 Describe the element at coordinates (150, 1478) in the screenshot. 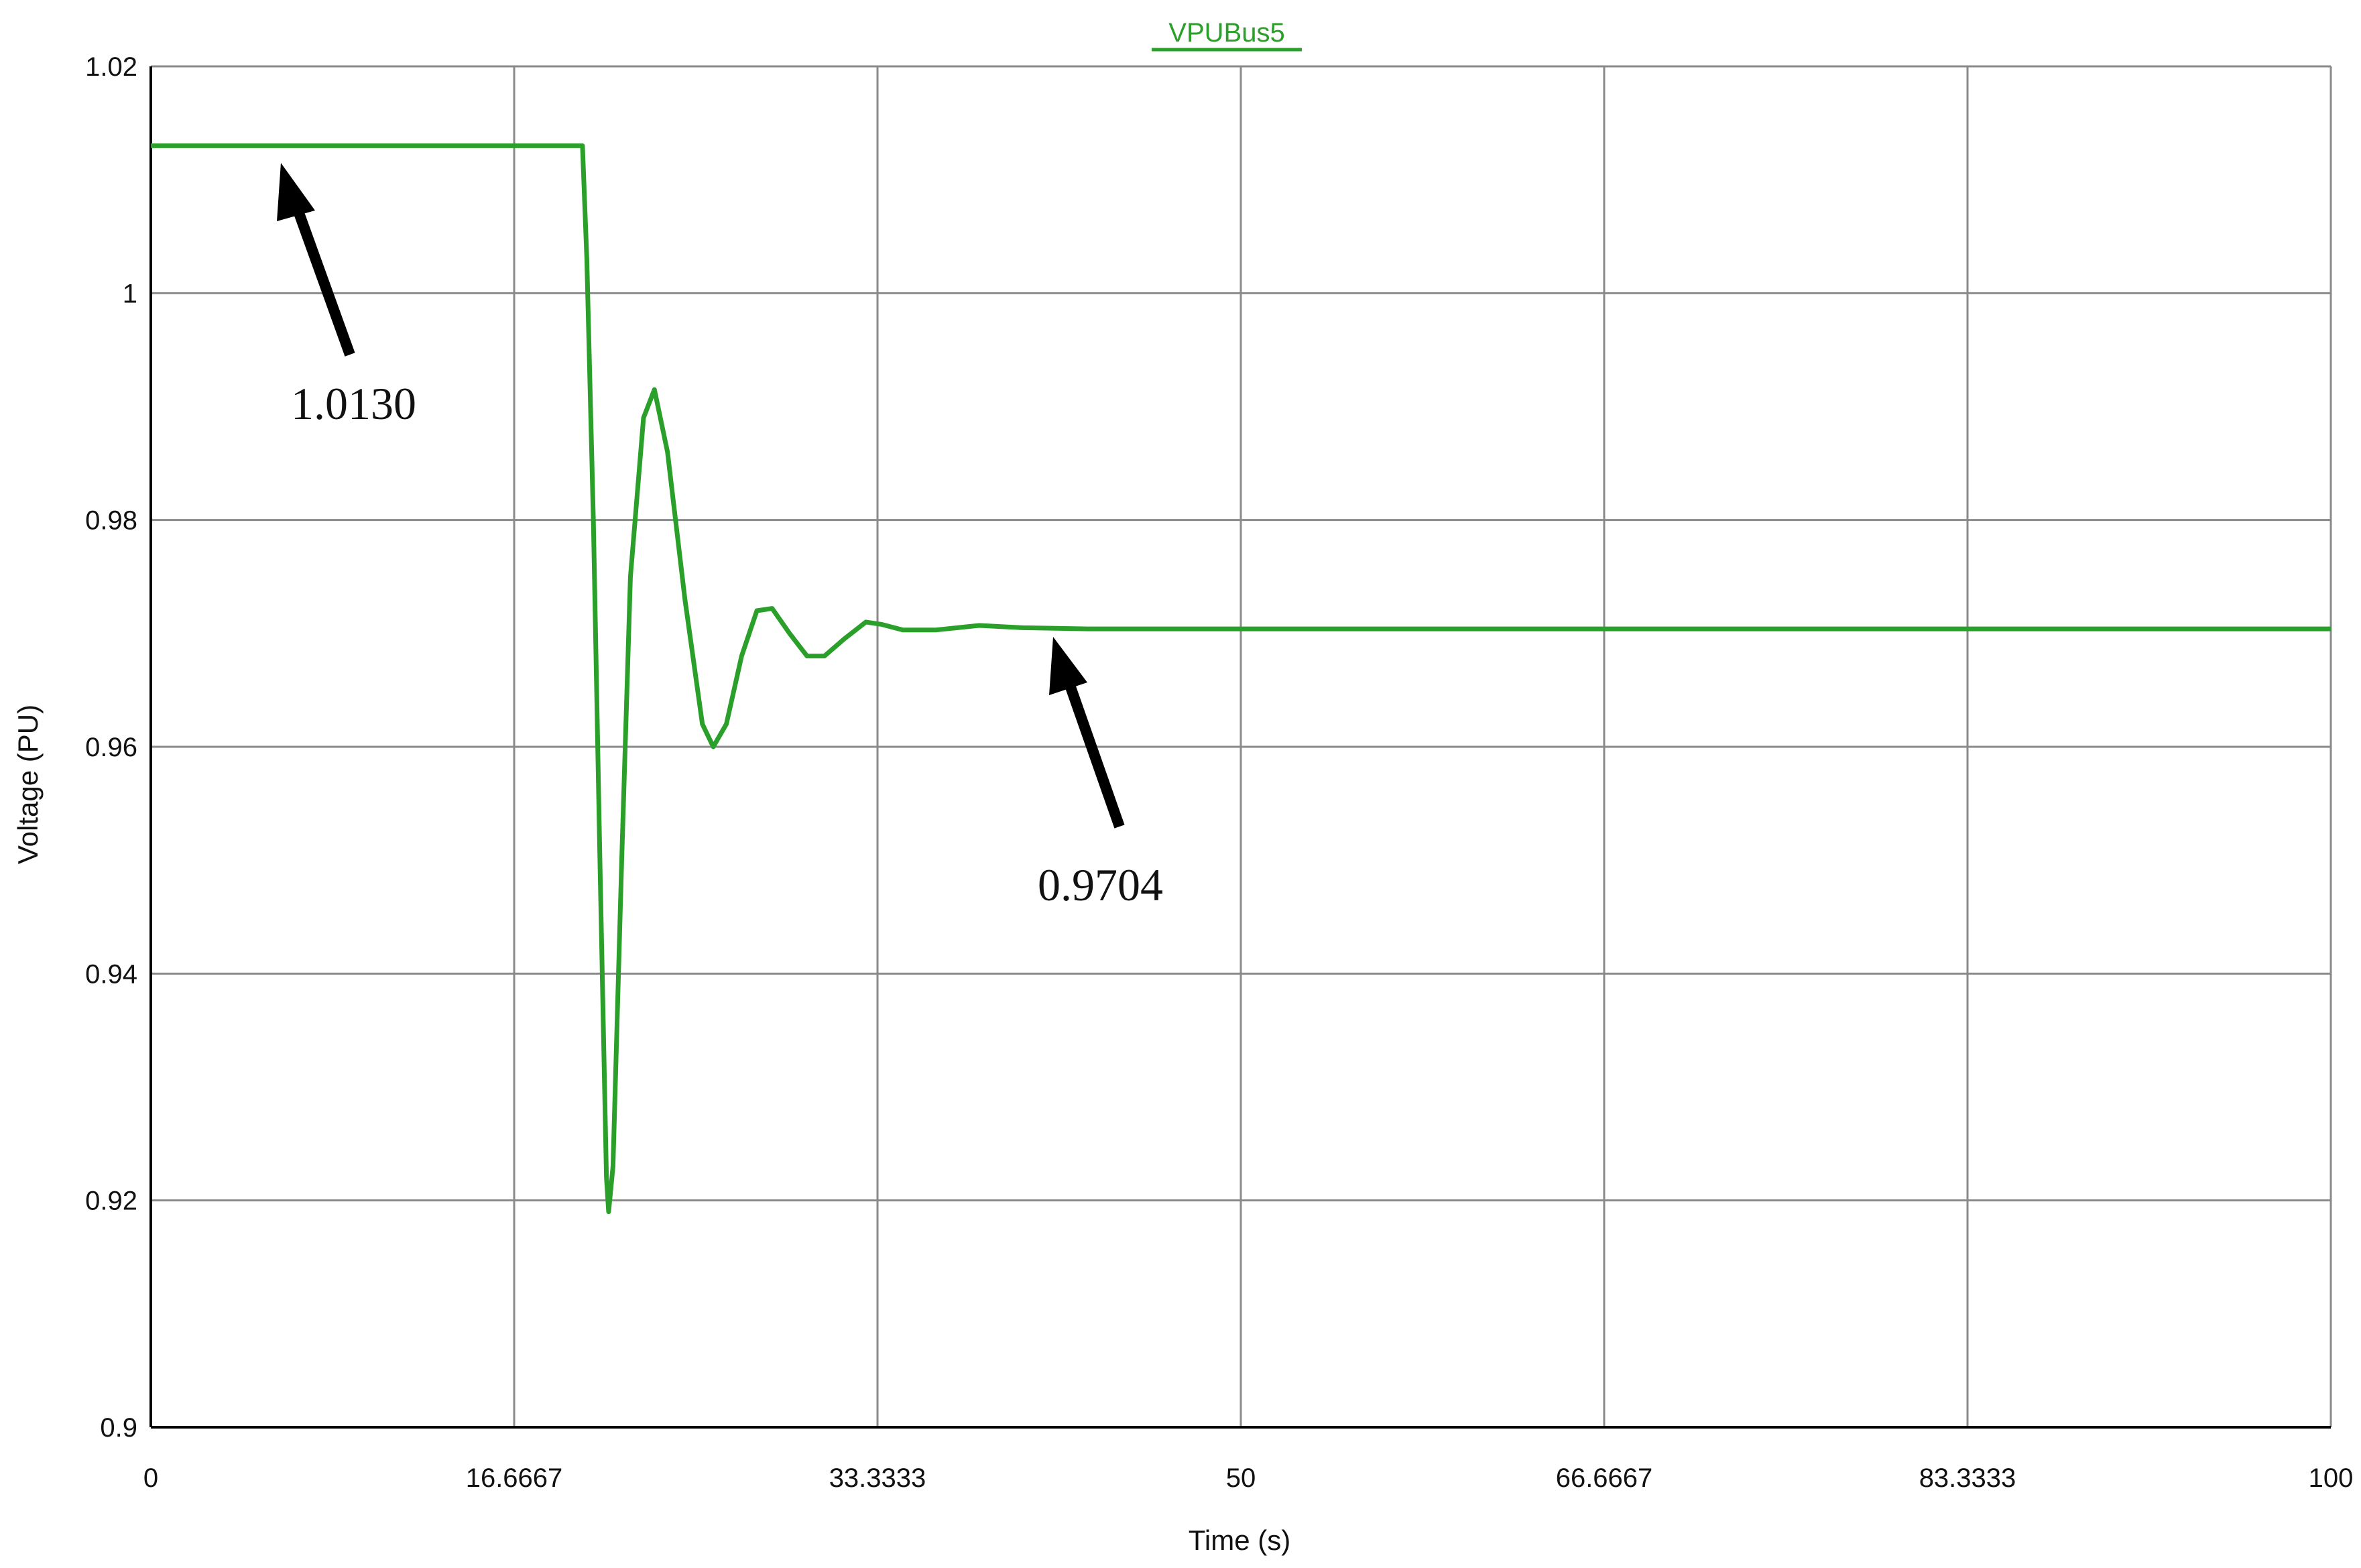

I see `x-tick-label: 0` at that location.